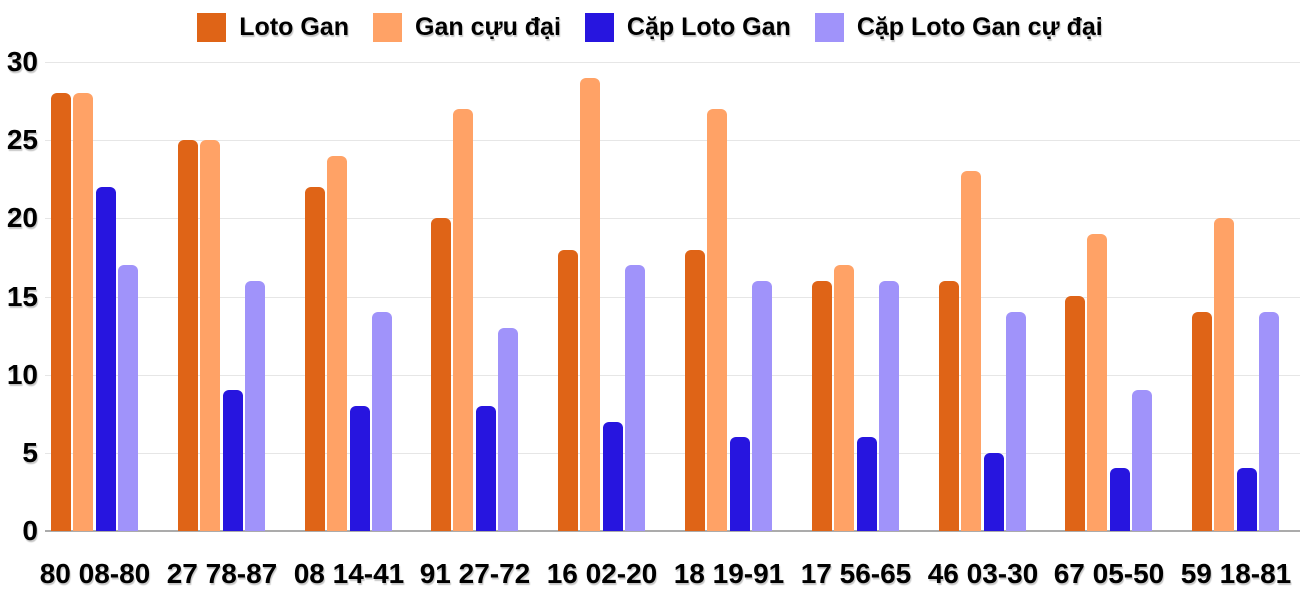  I want to click on legend-item-series-3: Cặp Loto Gan cự đại, so click(958, 27).